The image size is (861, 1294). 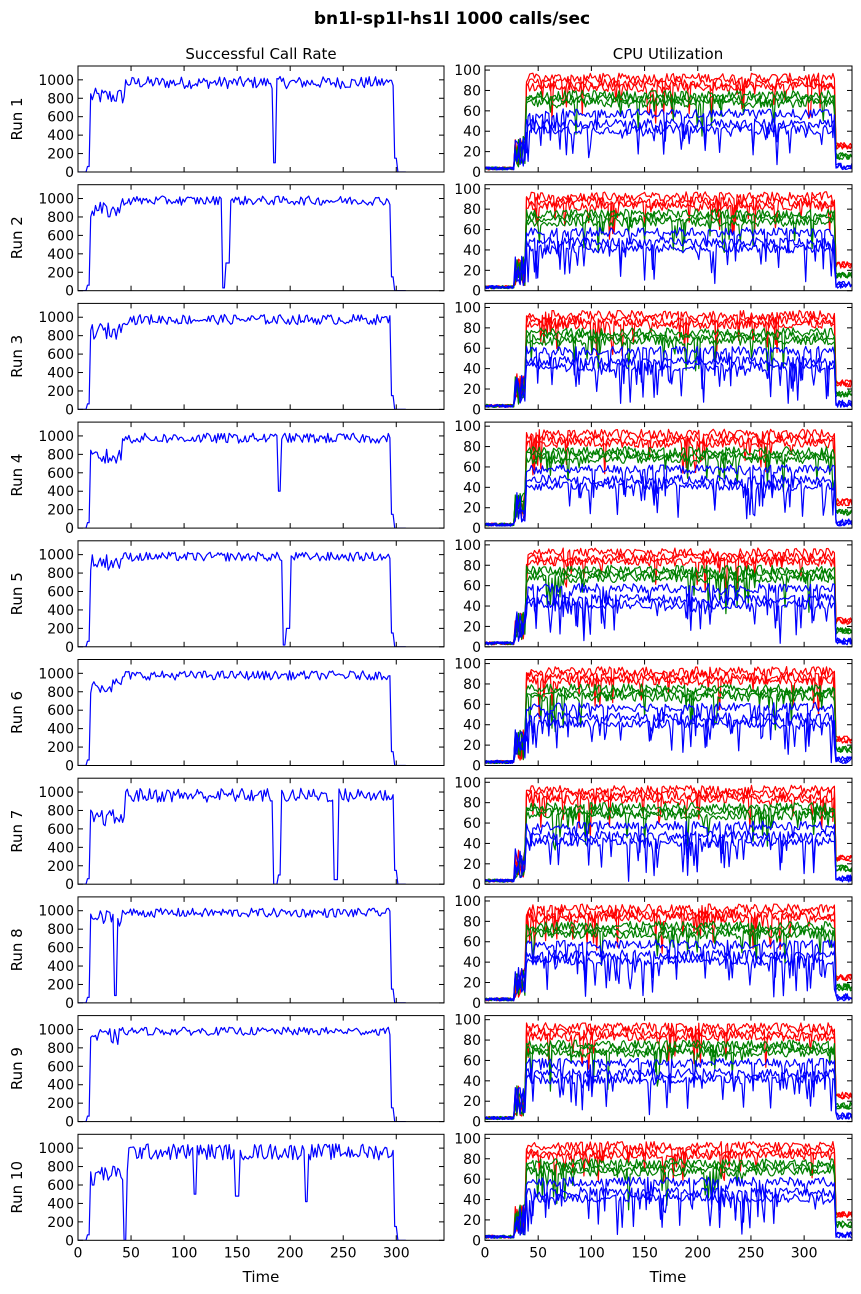 I want to click on call-rate-panel-run-8: 0 200 400 600 800 1000, so click(x=241, y=954).